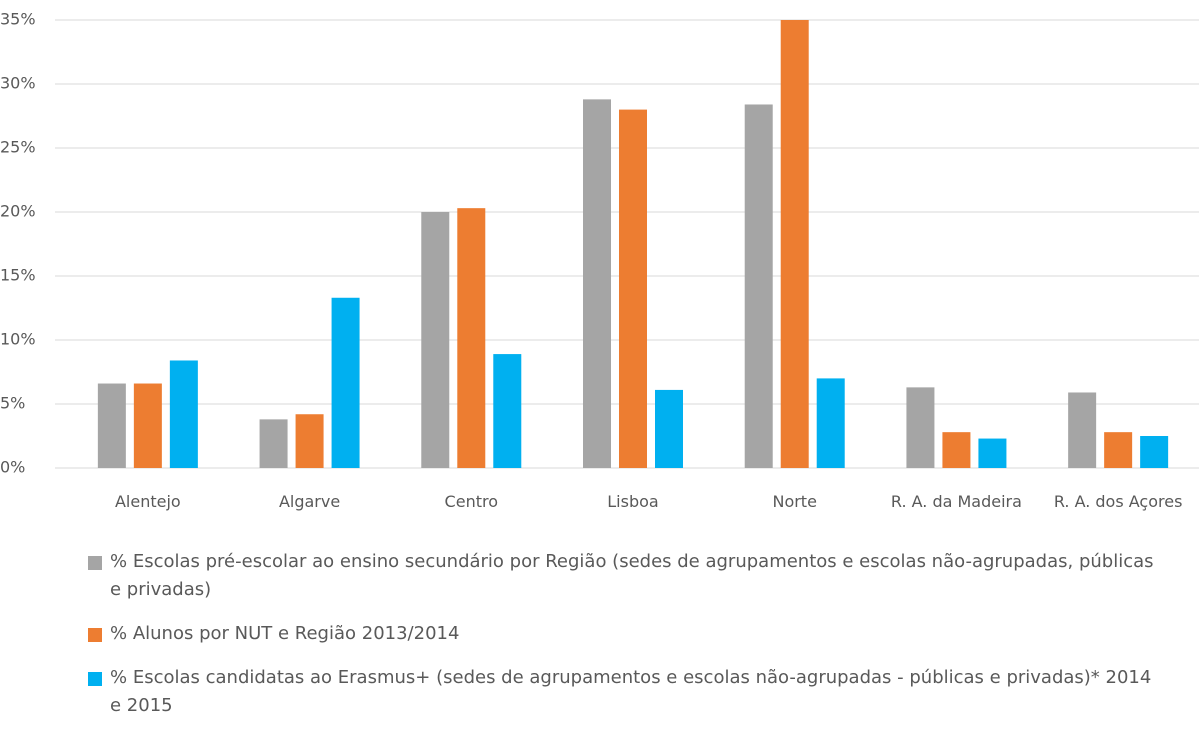 Image resolution: width=1199 pixels, height=747 pixels. What do you see at coordinates (18, 275) in the screenshot?
I see `y-tick-label: 15%` at bounding box center [18, 275].